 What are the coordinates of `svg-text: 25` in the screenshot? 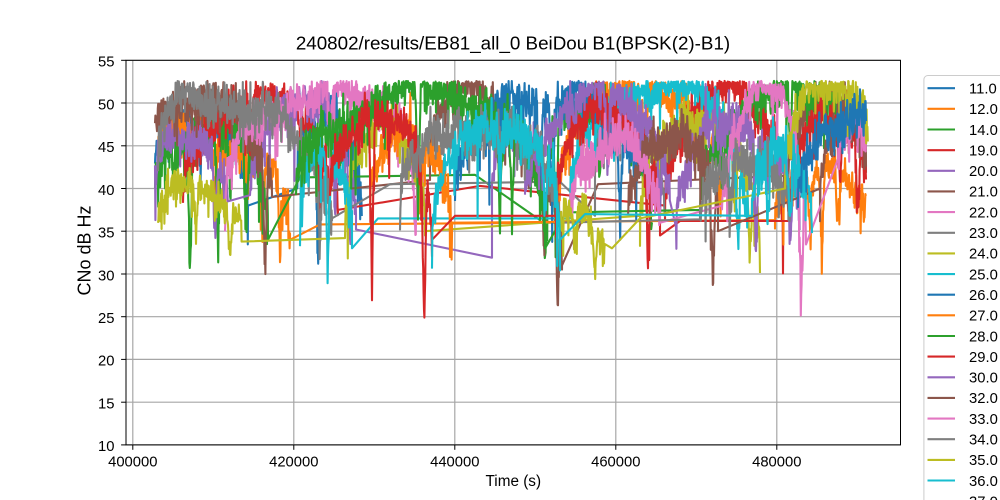 It's located at (106, 319).